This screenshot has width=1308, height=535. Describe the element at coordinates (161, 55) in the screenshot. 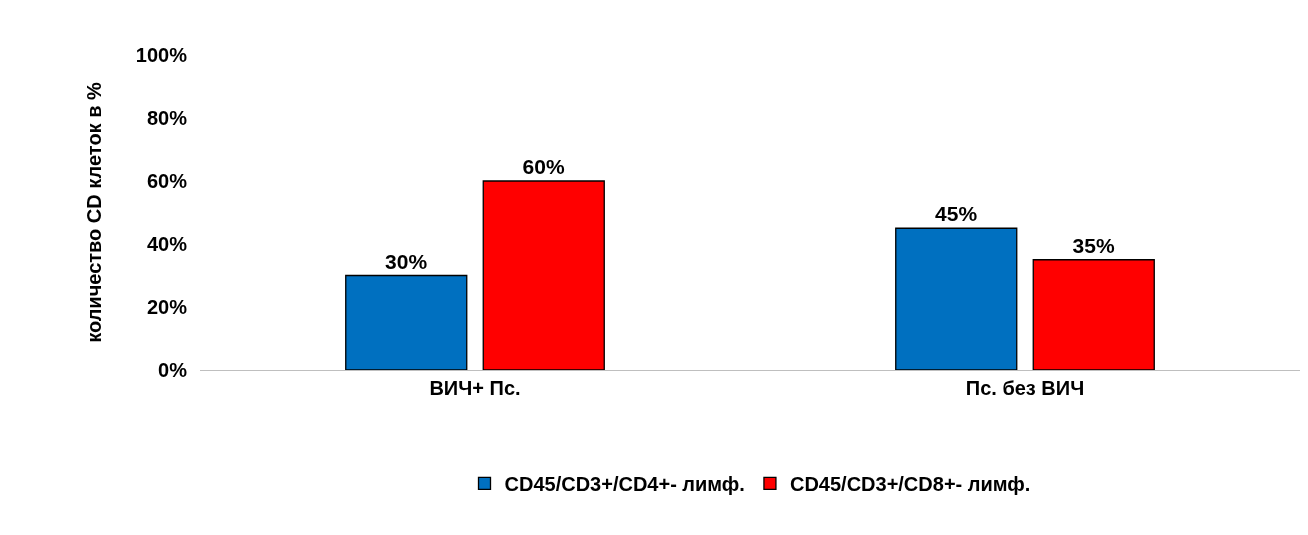

I see `y-tick-label: 100%` at that location.